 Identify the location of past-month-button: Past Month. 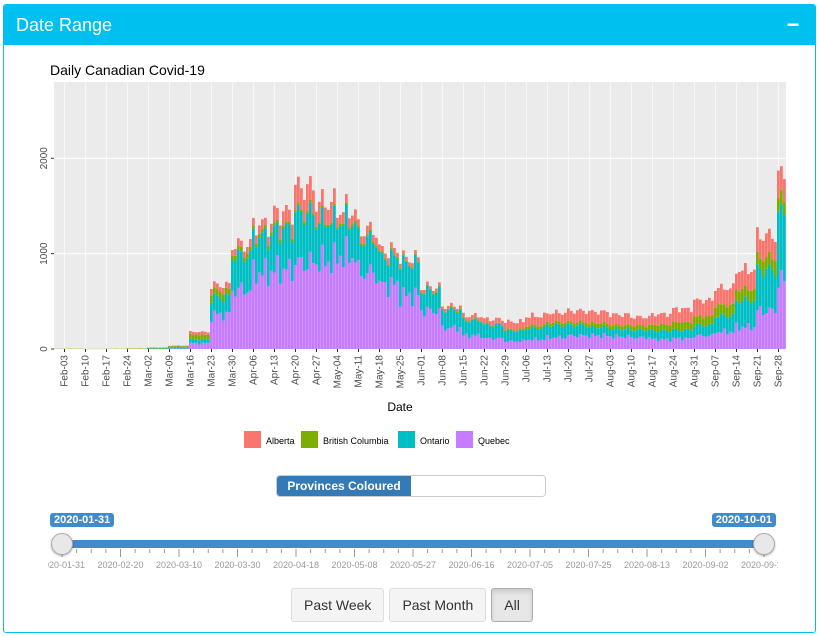
(438, 605).